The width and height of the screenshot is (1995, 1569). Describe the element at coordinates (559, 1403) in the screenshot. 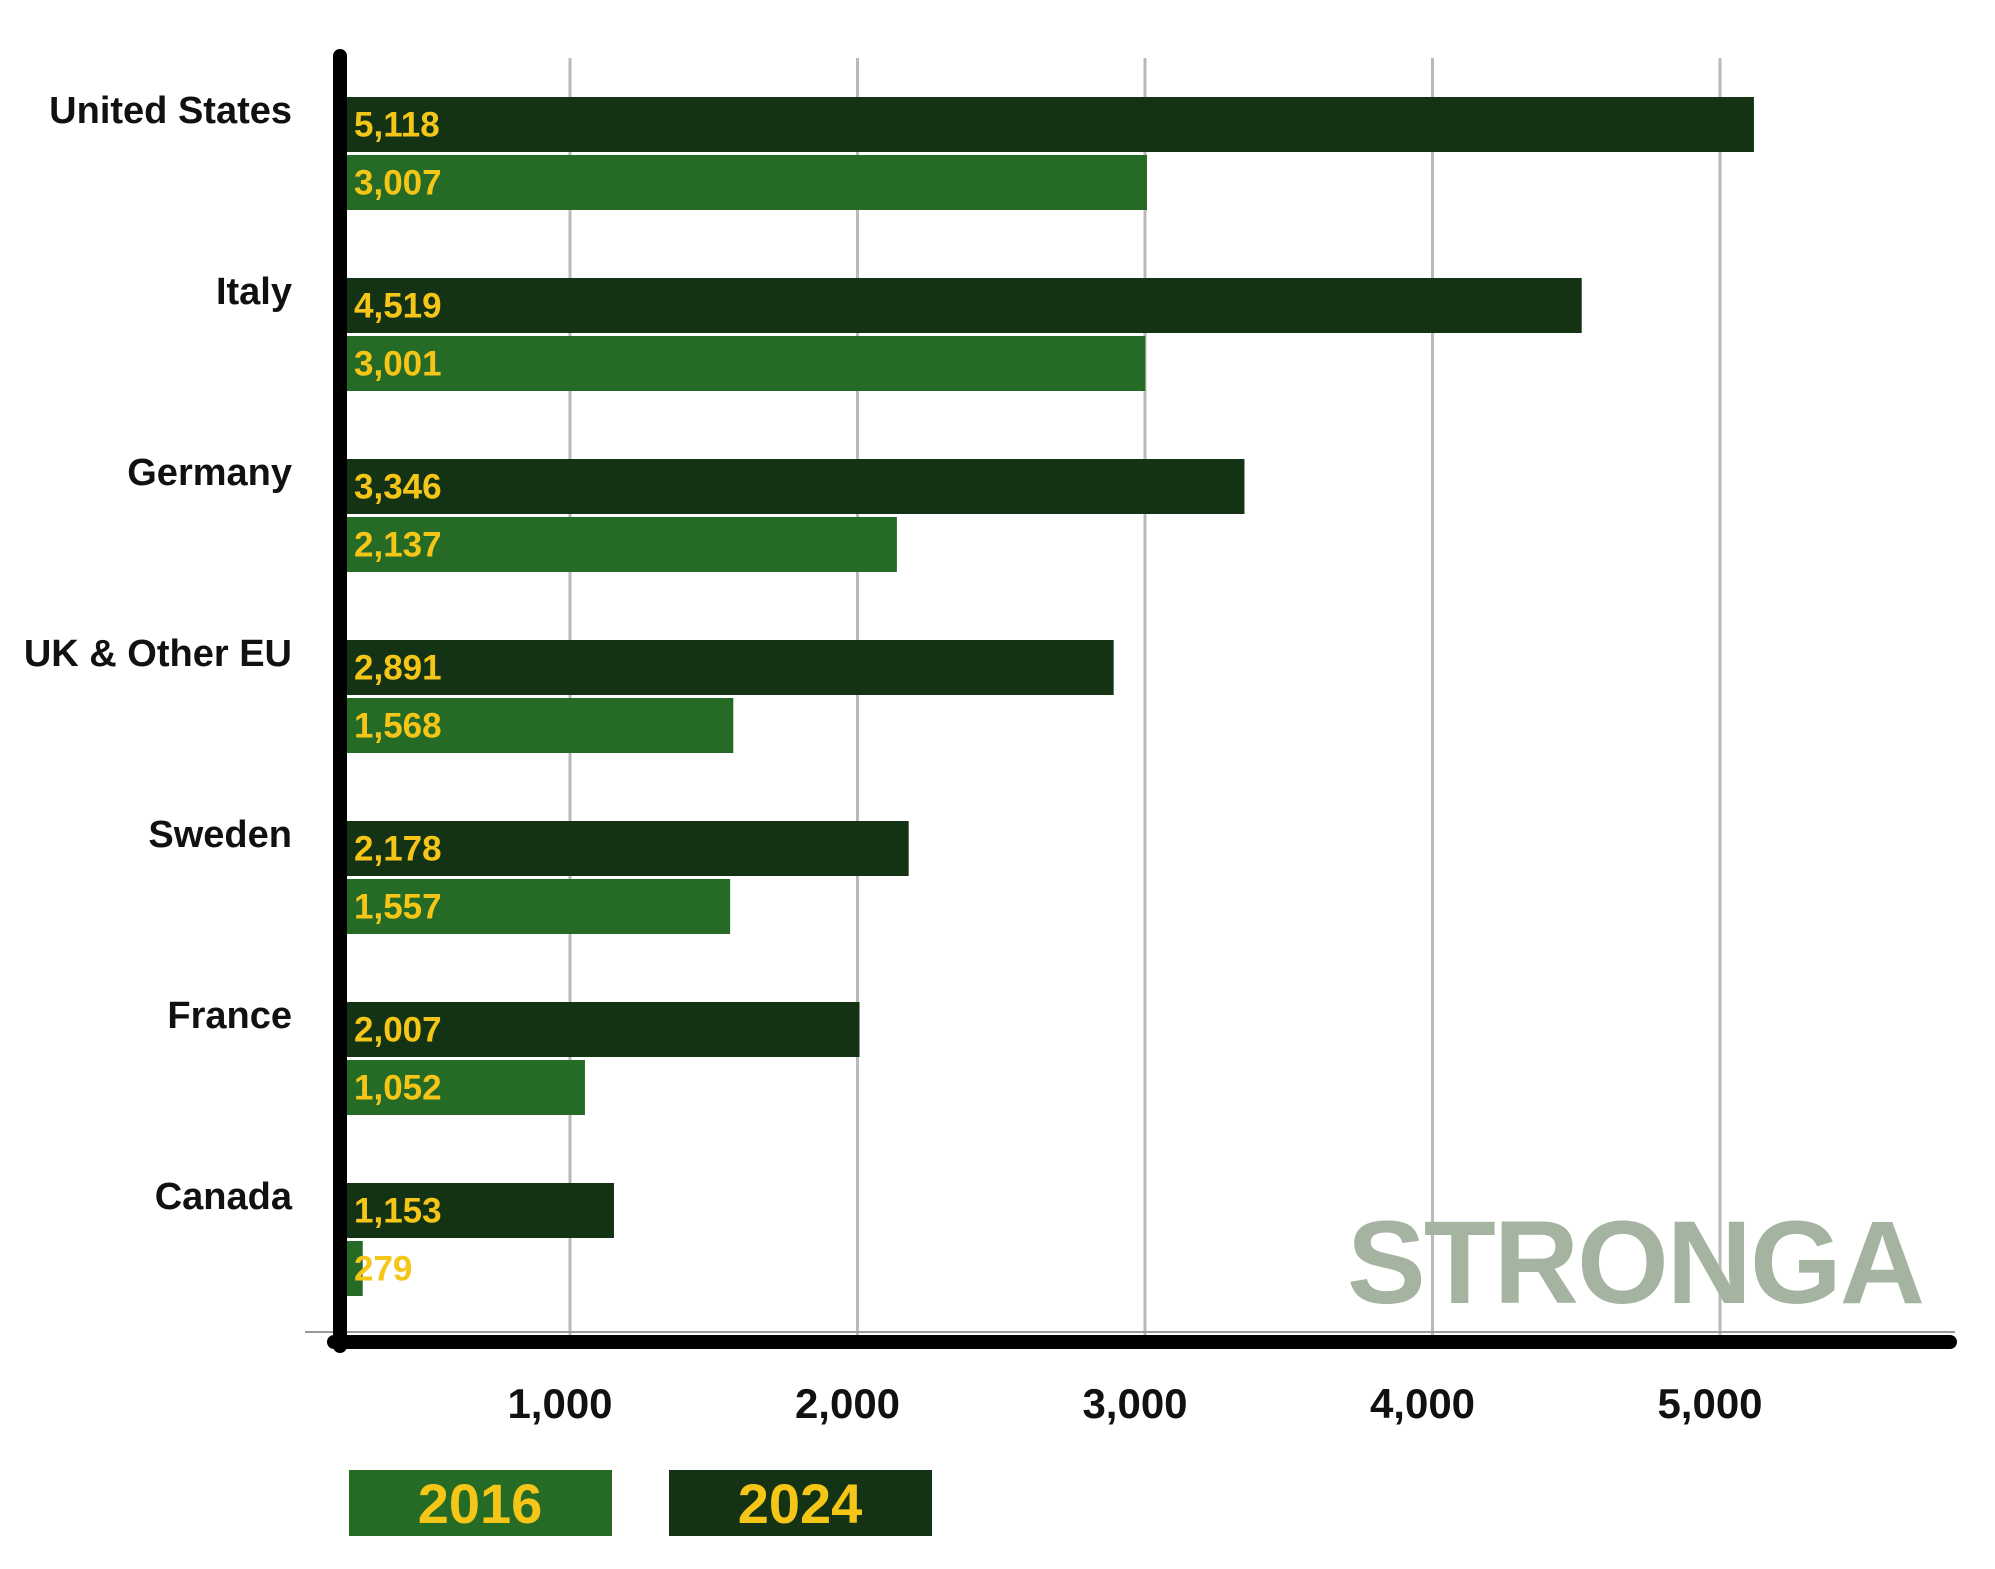

I see `x-tick-label: 1,000` at that location.